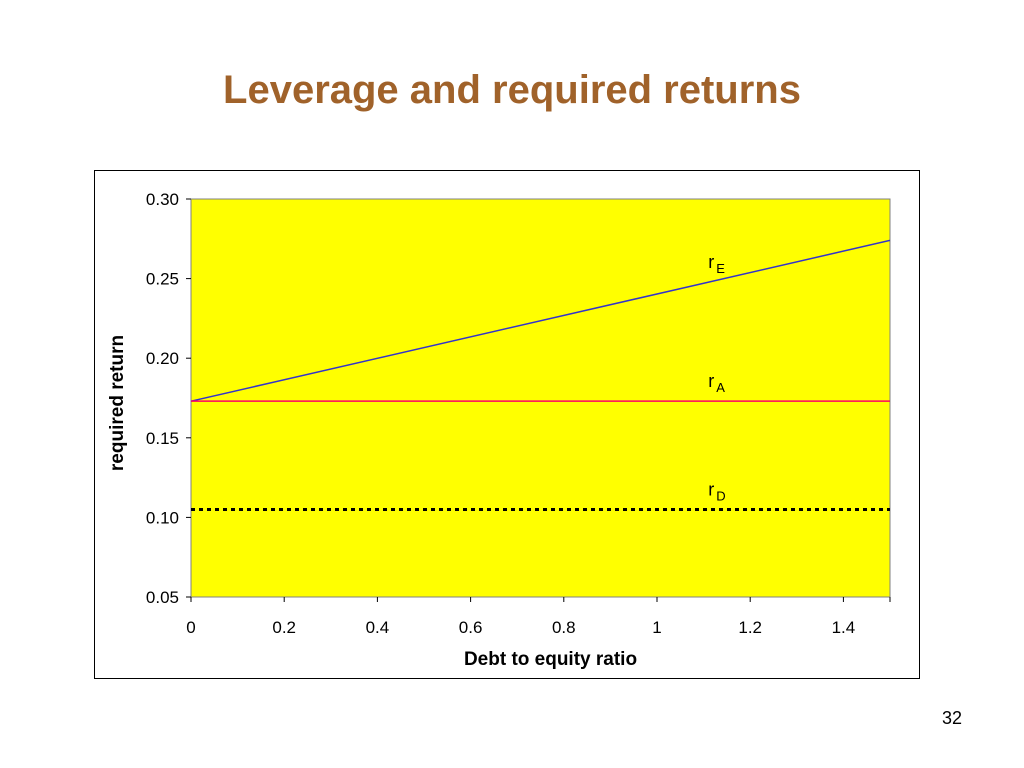 This screenshot has width=1024, height=768. What do you see at coordinates (711, 262) in the screenshot?
I see `series-label-rE: r` at bounding box center [711, 262].